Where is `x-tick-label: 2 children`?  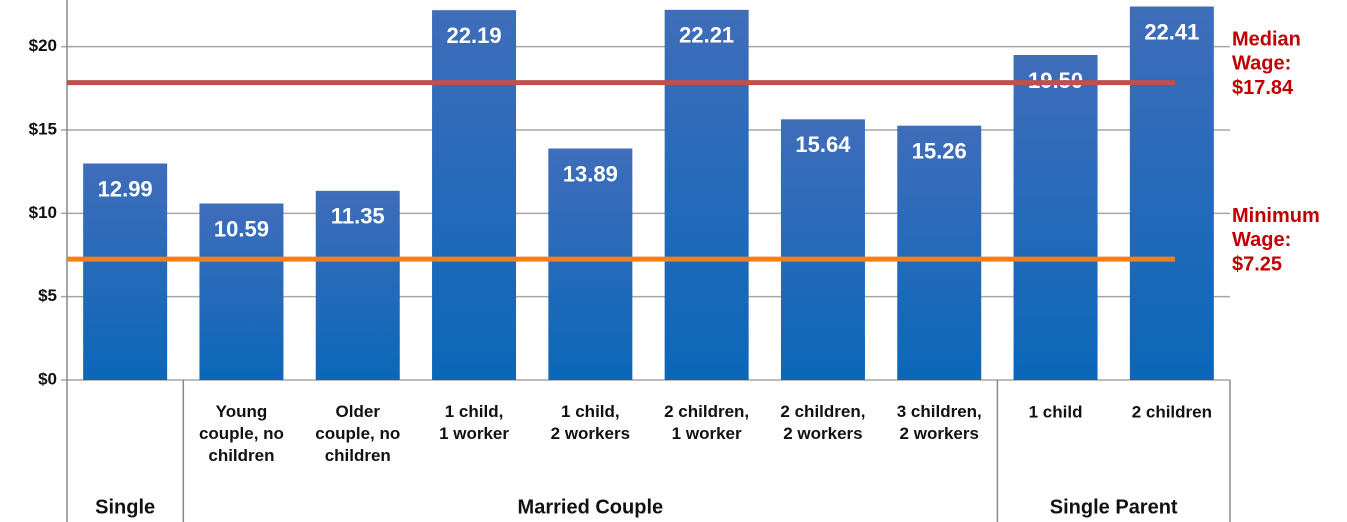 x-tick-label: 2 children is located at coordinates (1172, 411).